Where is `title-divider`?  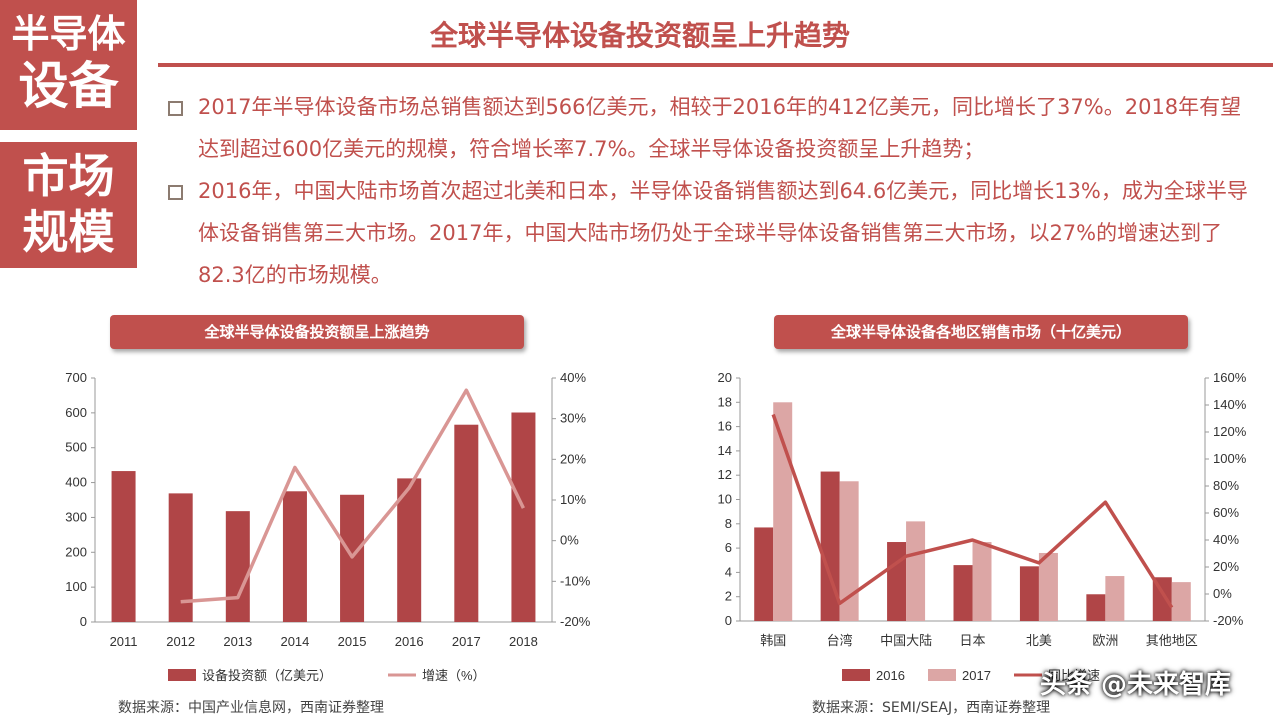
title-divider is located at coordinates (715, 65).